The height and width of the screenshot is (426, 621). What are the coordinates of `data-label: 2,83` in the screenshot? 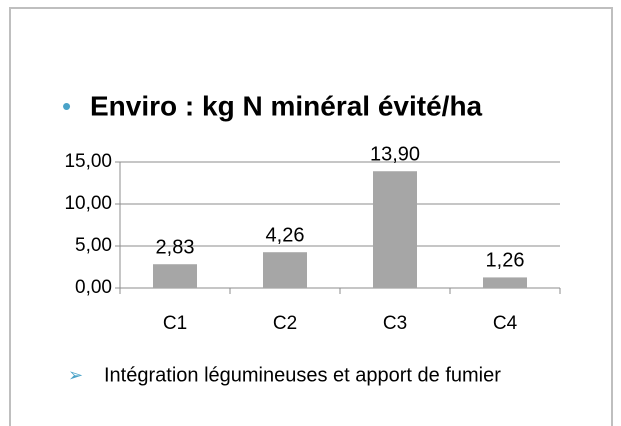 It's located at (175, 248).